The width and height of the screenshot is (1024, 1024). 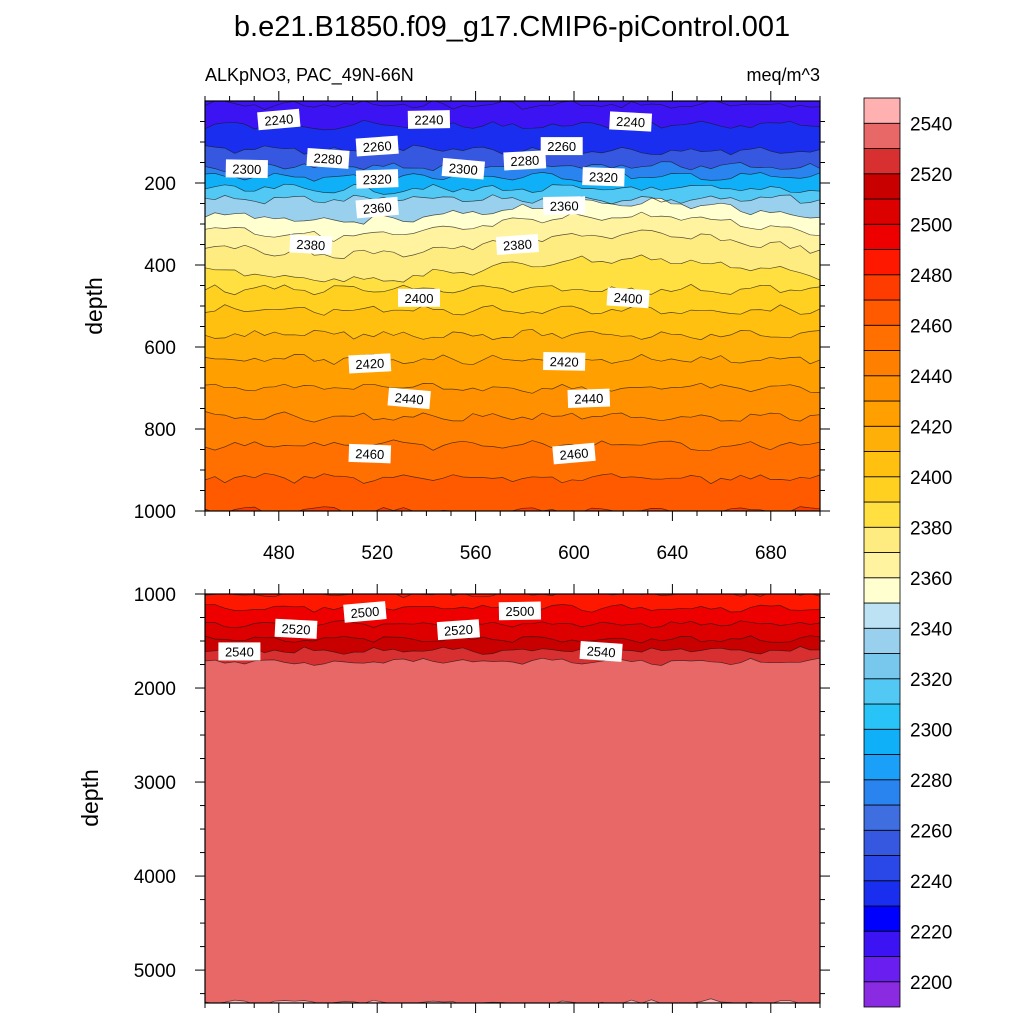 I want to click on contour-label: 2360, so click(x=377, y=207).